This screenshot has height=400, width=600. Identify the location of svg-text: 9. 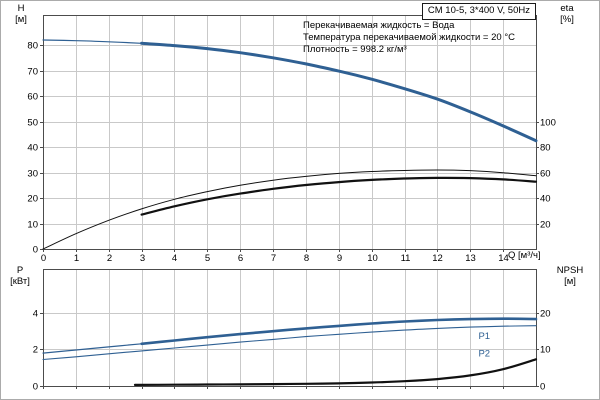
(339, 258).